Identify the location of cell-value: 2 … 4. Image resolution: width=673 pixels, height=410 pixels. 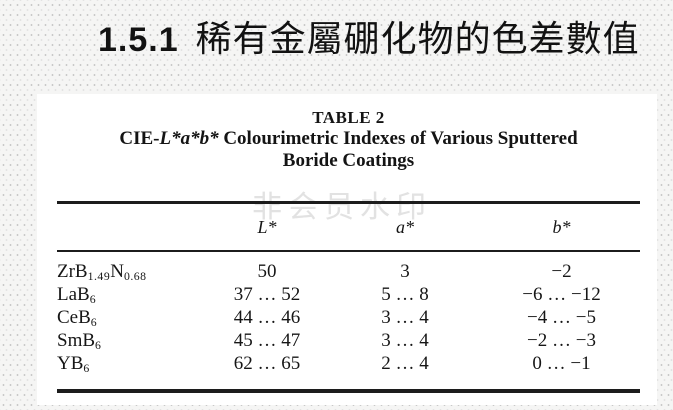
(405, 363).